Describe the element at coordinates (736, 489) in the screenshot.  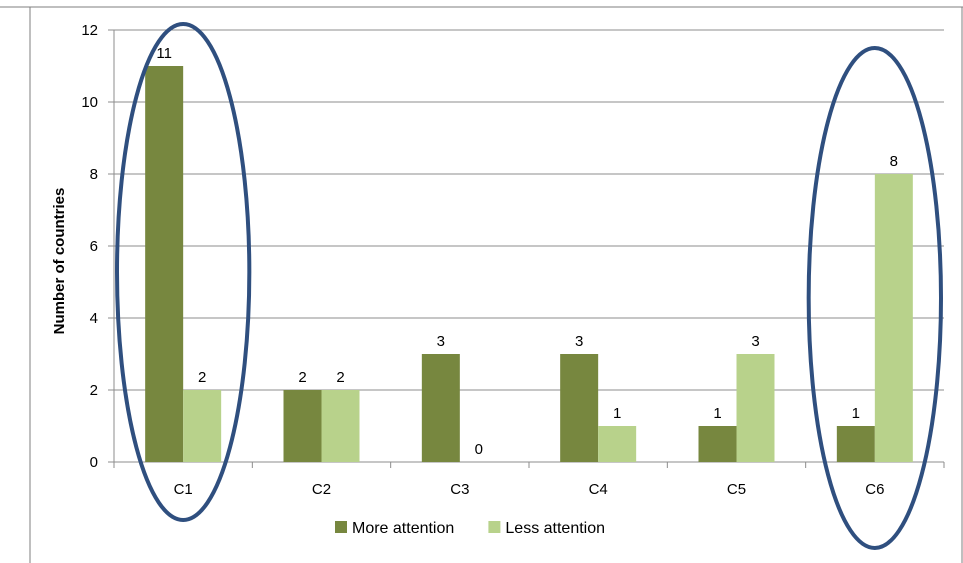
I see `x-tick-label: C5` at that location.